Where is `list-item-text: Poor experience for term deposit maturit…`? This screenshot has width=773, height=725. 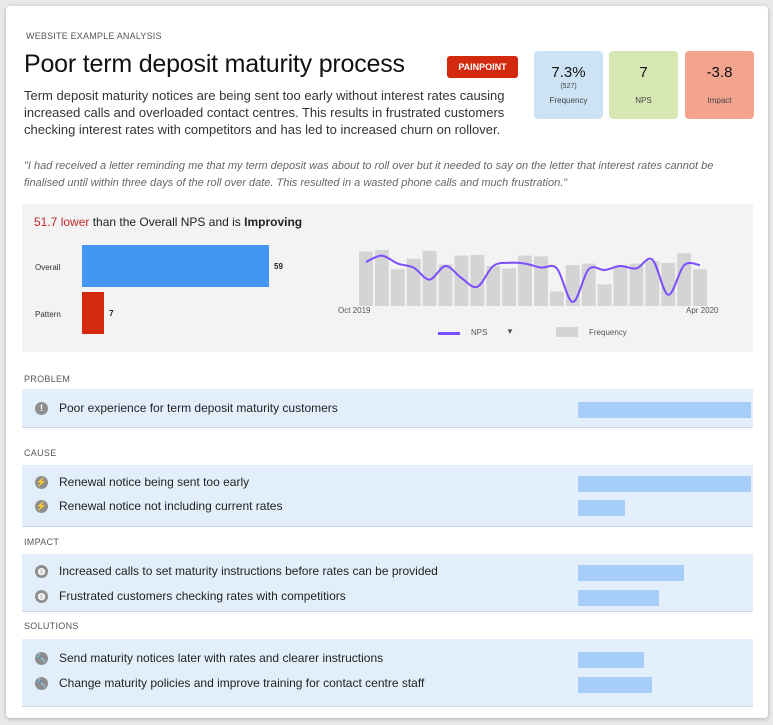
list-item-text: Poor experience for term deposit maturit… is located at coordinates (198, 408).